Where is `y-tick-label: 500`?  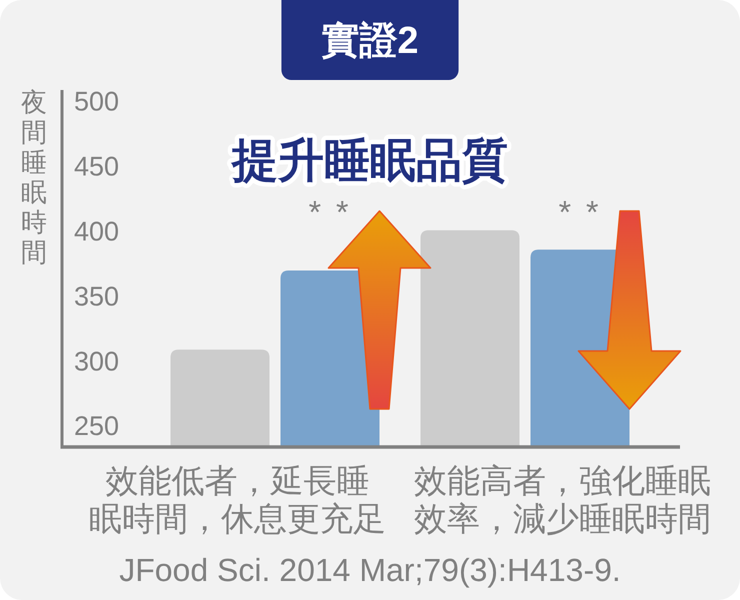
y-tick-label: 500 is located at coordinates (97, 101).